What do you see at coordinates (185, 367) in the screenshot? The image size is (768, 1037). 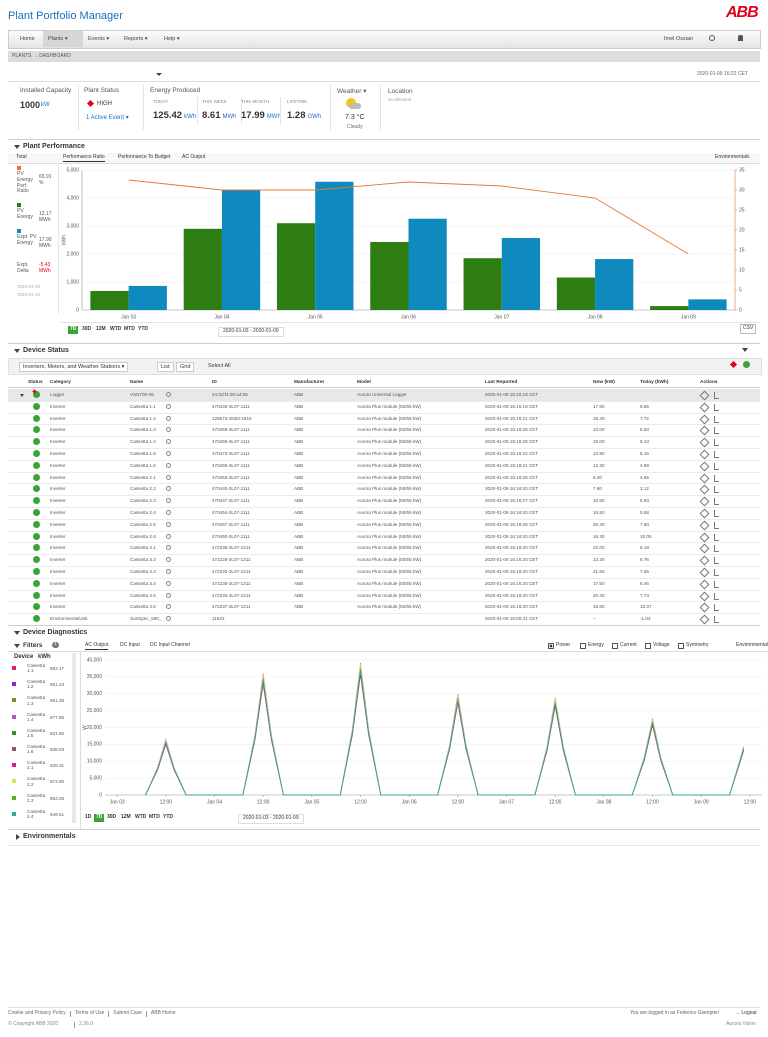 I see `view-toggle: Grid` at bounding box center [185, 367].